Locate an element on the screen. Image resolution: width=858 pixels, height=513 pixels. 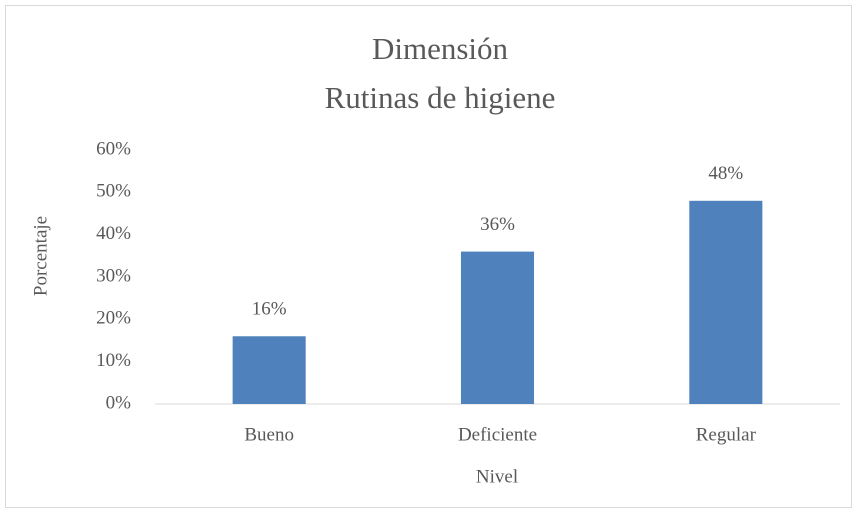
x-axis-label: Nivel is located at coordinates (497, 476).